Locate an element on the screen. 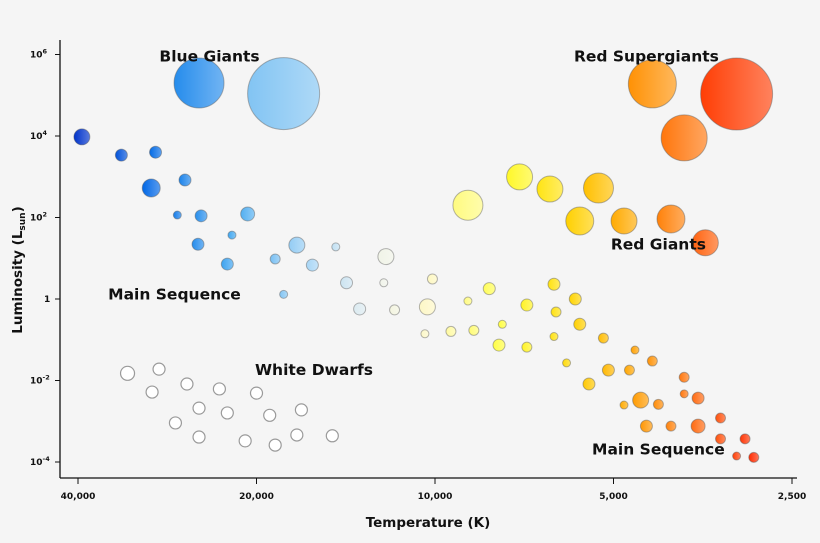 The height and width of the screenshot is (543, 820). y-tick-label: 10-2 is located at coordinates (40, 380).